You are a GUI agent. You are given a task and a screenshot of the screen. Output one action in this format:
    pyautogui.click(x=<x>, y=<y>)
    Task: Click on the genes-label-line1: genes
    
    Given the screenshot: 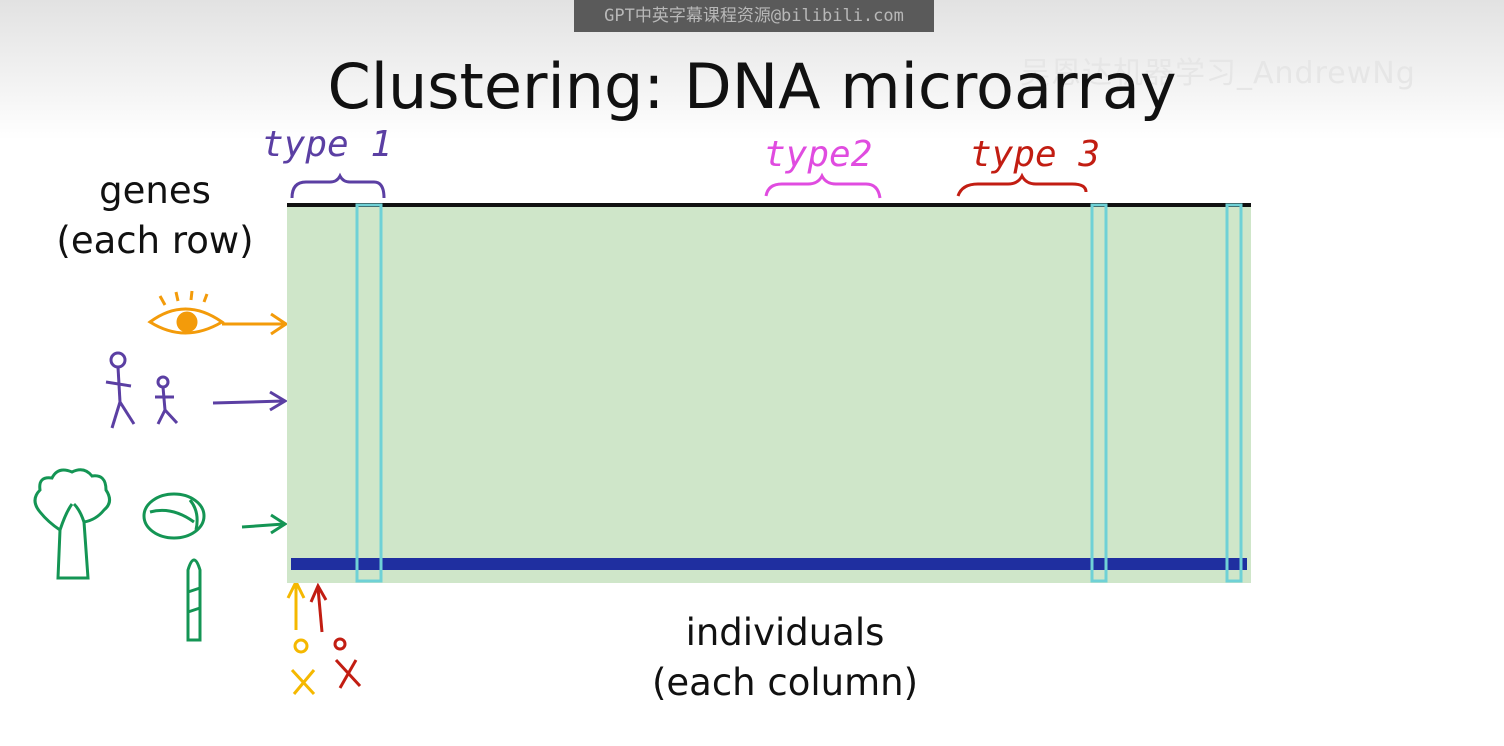 What is the action you would take?
    pyautogui.click(x=155, y=190)
    